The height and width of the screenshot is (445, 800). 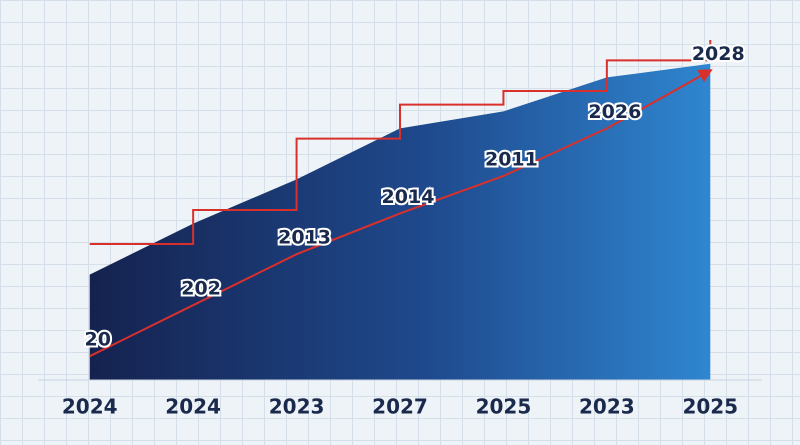 What do you see at coordinates (304, 238) in the screenshot?
I see `point-annotation: 2013` at bounding box center [304, 238].